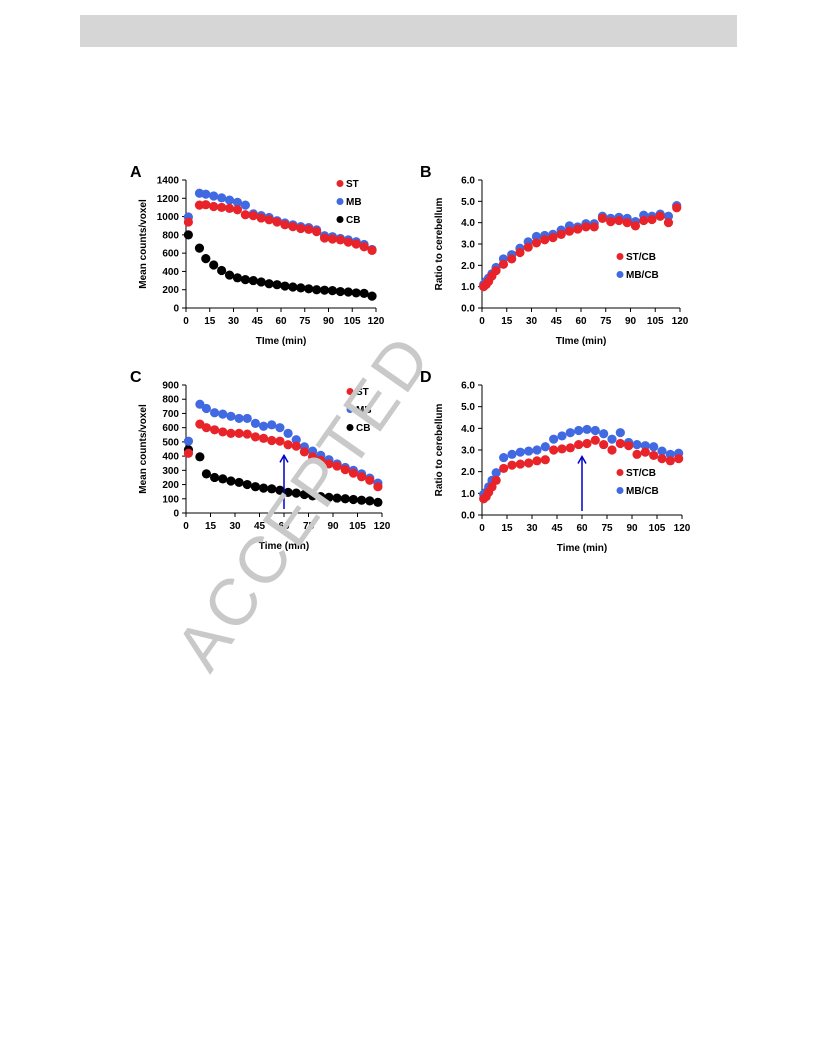  Describe the element at coordinates (655, 321) in the screenshot. I see `x-tick-label: 105` at that location.